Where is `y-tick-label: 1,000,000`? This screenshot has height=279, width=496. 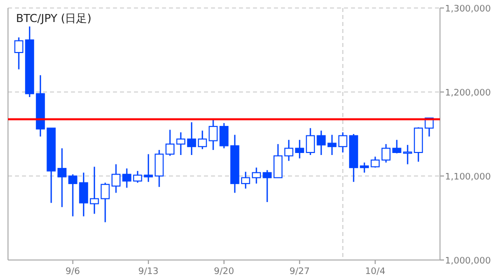 y-tick-label: 1,000,000 is located at coordinates (468, 261).